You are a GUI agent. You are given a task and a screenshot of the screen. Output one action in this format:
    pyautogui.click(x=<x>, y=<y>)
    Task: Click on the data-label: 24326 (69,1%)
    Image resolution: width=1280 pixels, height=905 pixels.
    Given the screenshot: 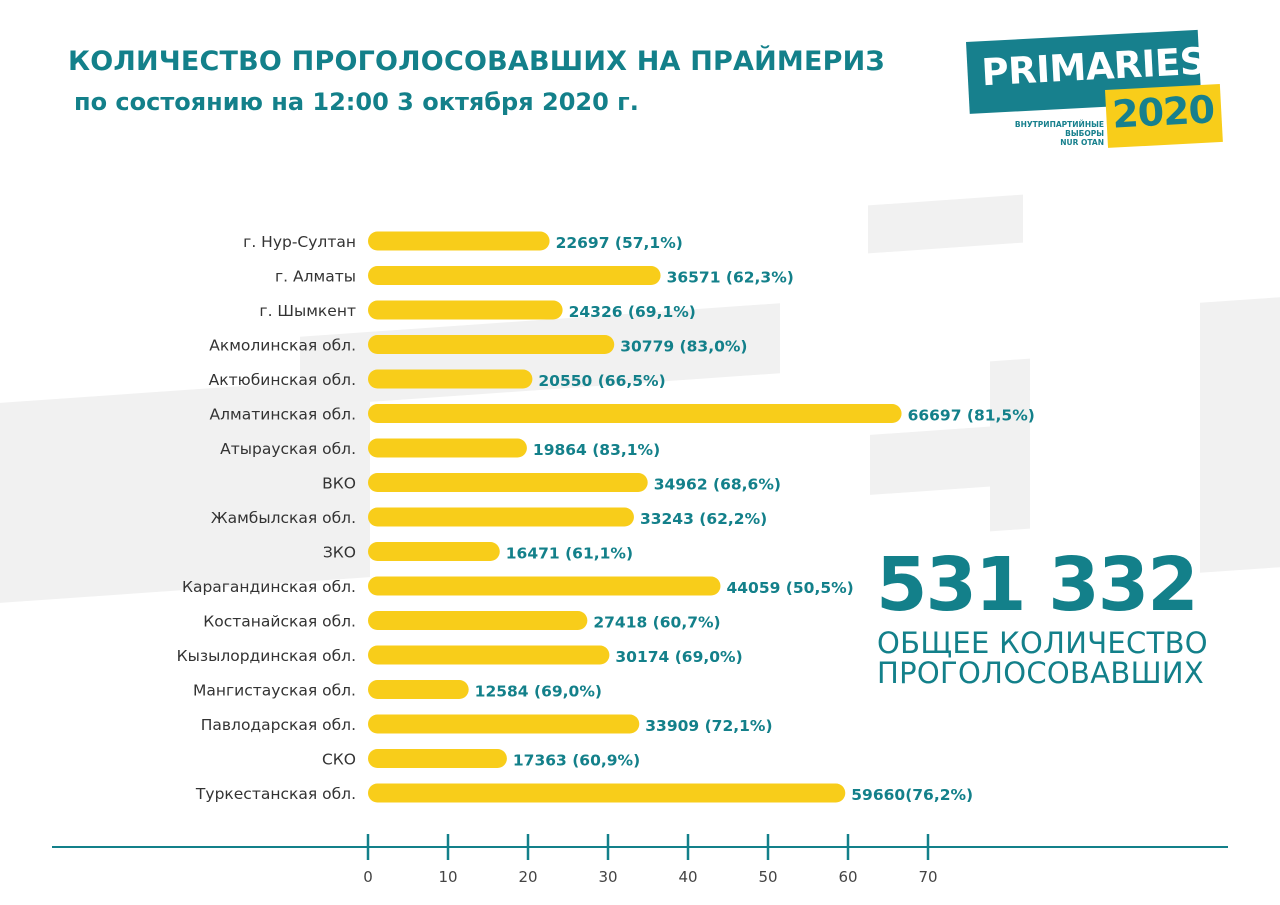 What is the action you would take?
    pyautogui.click(x=632, y=312)
    